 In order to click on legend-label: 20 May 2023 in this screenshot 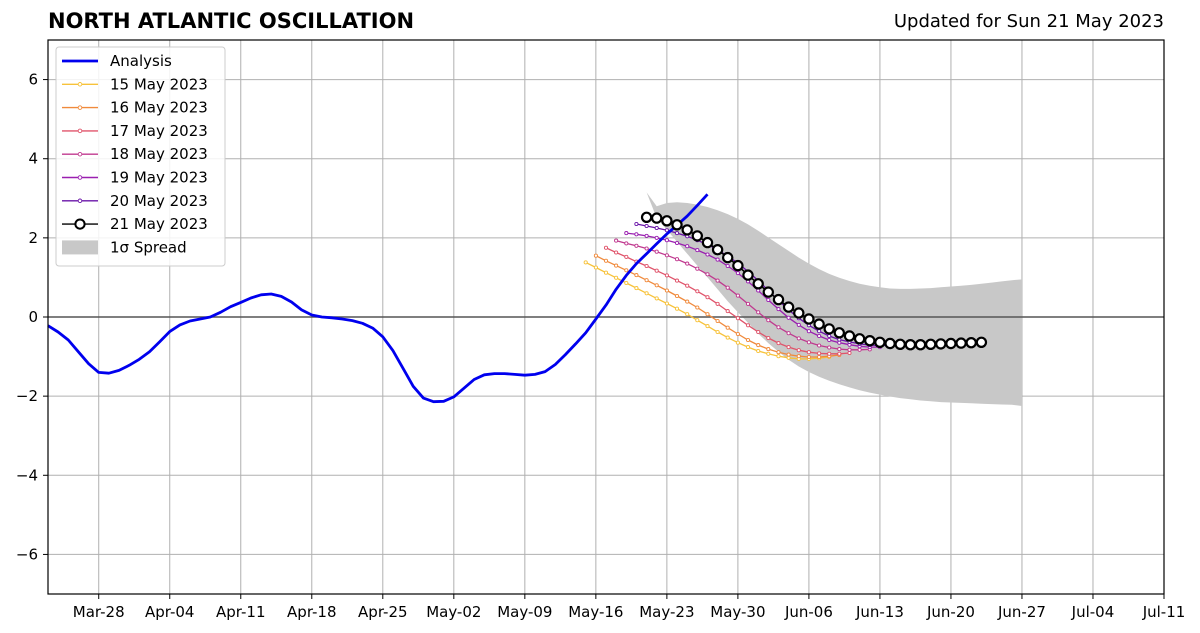, I will do `click(159, 201)`.